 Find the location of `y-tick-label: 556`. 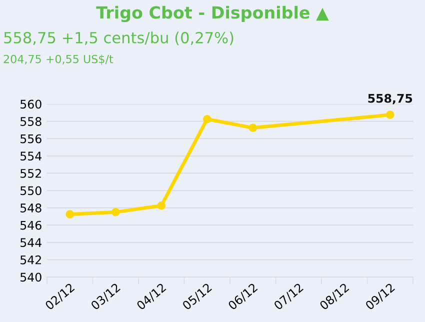

y-tick-label: 556 is located at coordinates (31, 139).